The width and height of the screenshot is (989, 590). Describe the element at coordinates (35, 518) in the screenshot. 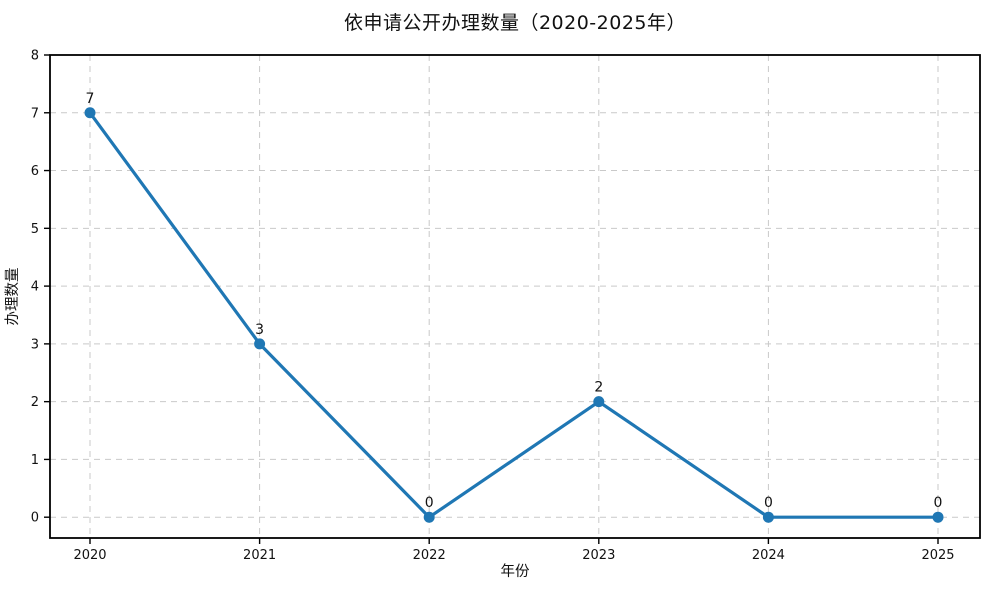

I see `y-tick-label: 0` at that location.